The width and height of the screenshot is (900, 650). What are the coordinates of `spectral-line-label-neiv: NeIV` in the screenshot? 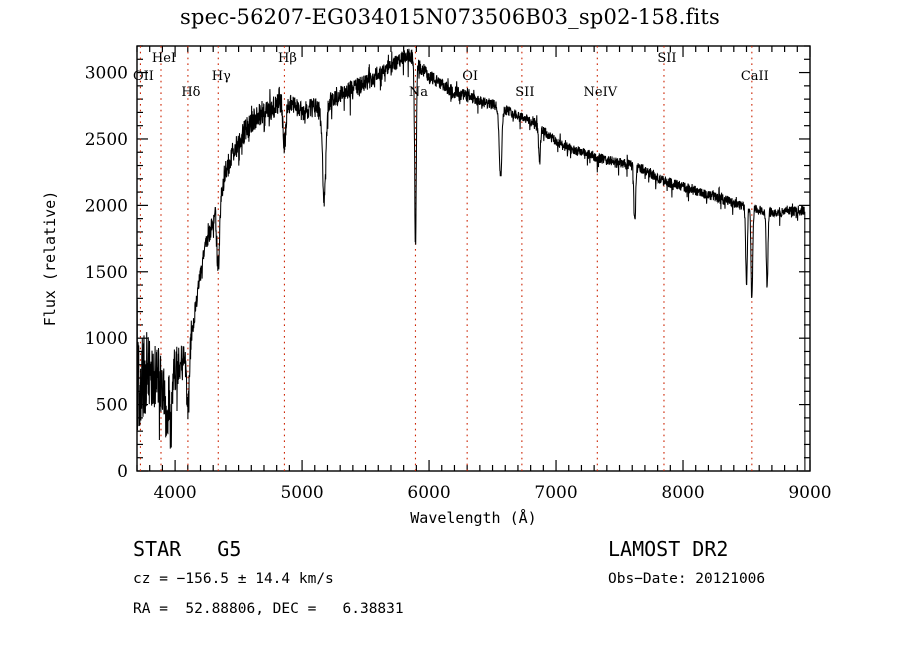 It's located at (601, 92).